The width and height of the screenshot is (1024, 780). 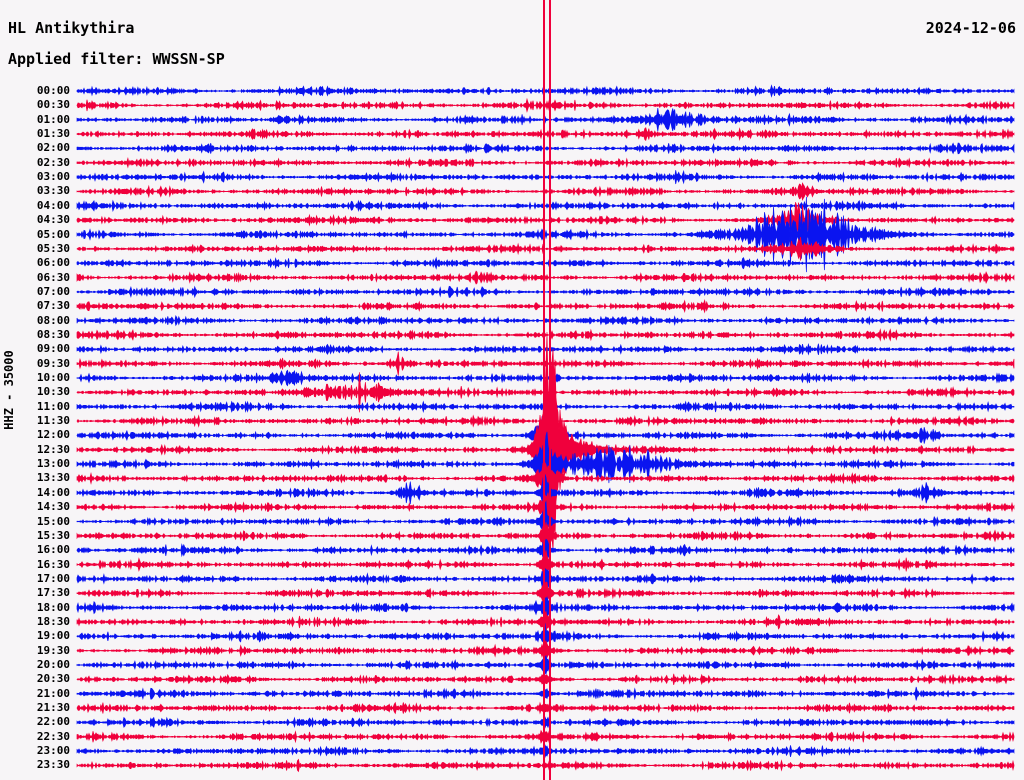 What do you see at coordinates (53, 392) in the screenshot?
I see `time-label-1030: 10:30` at bounding box center [53, 392].